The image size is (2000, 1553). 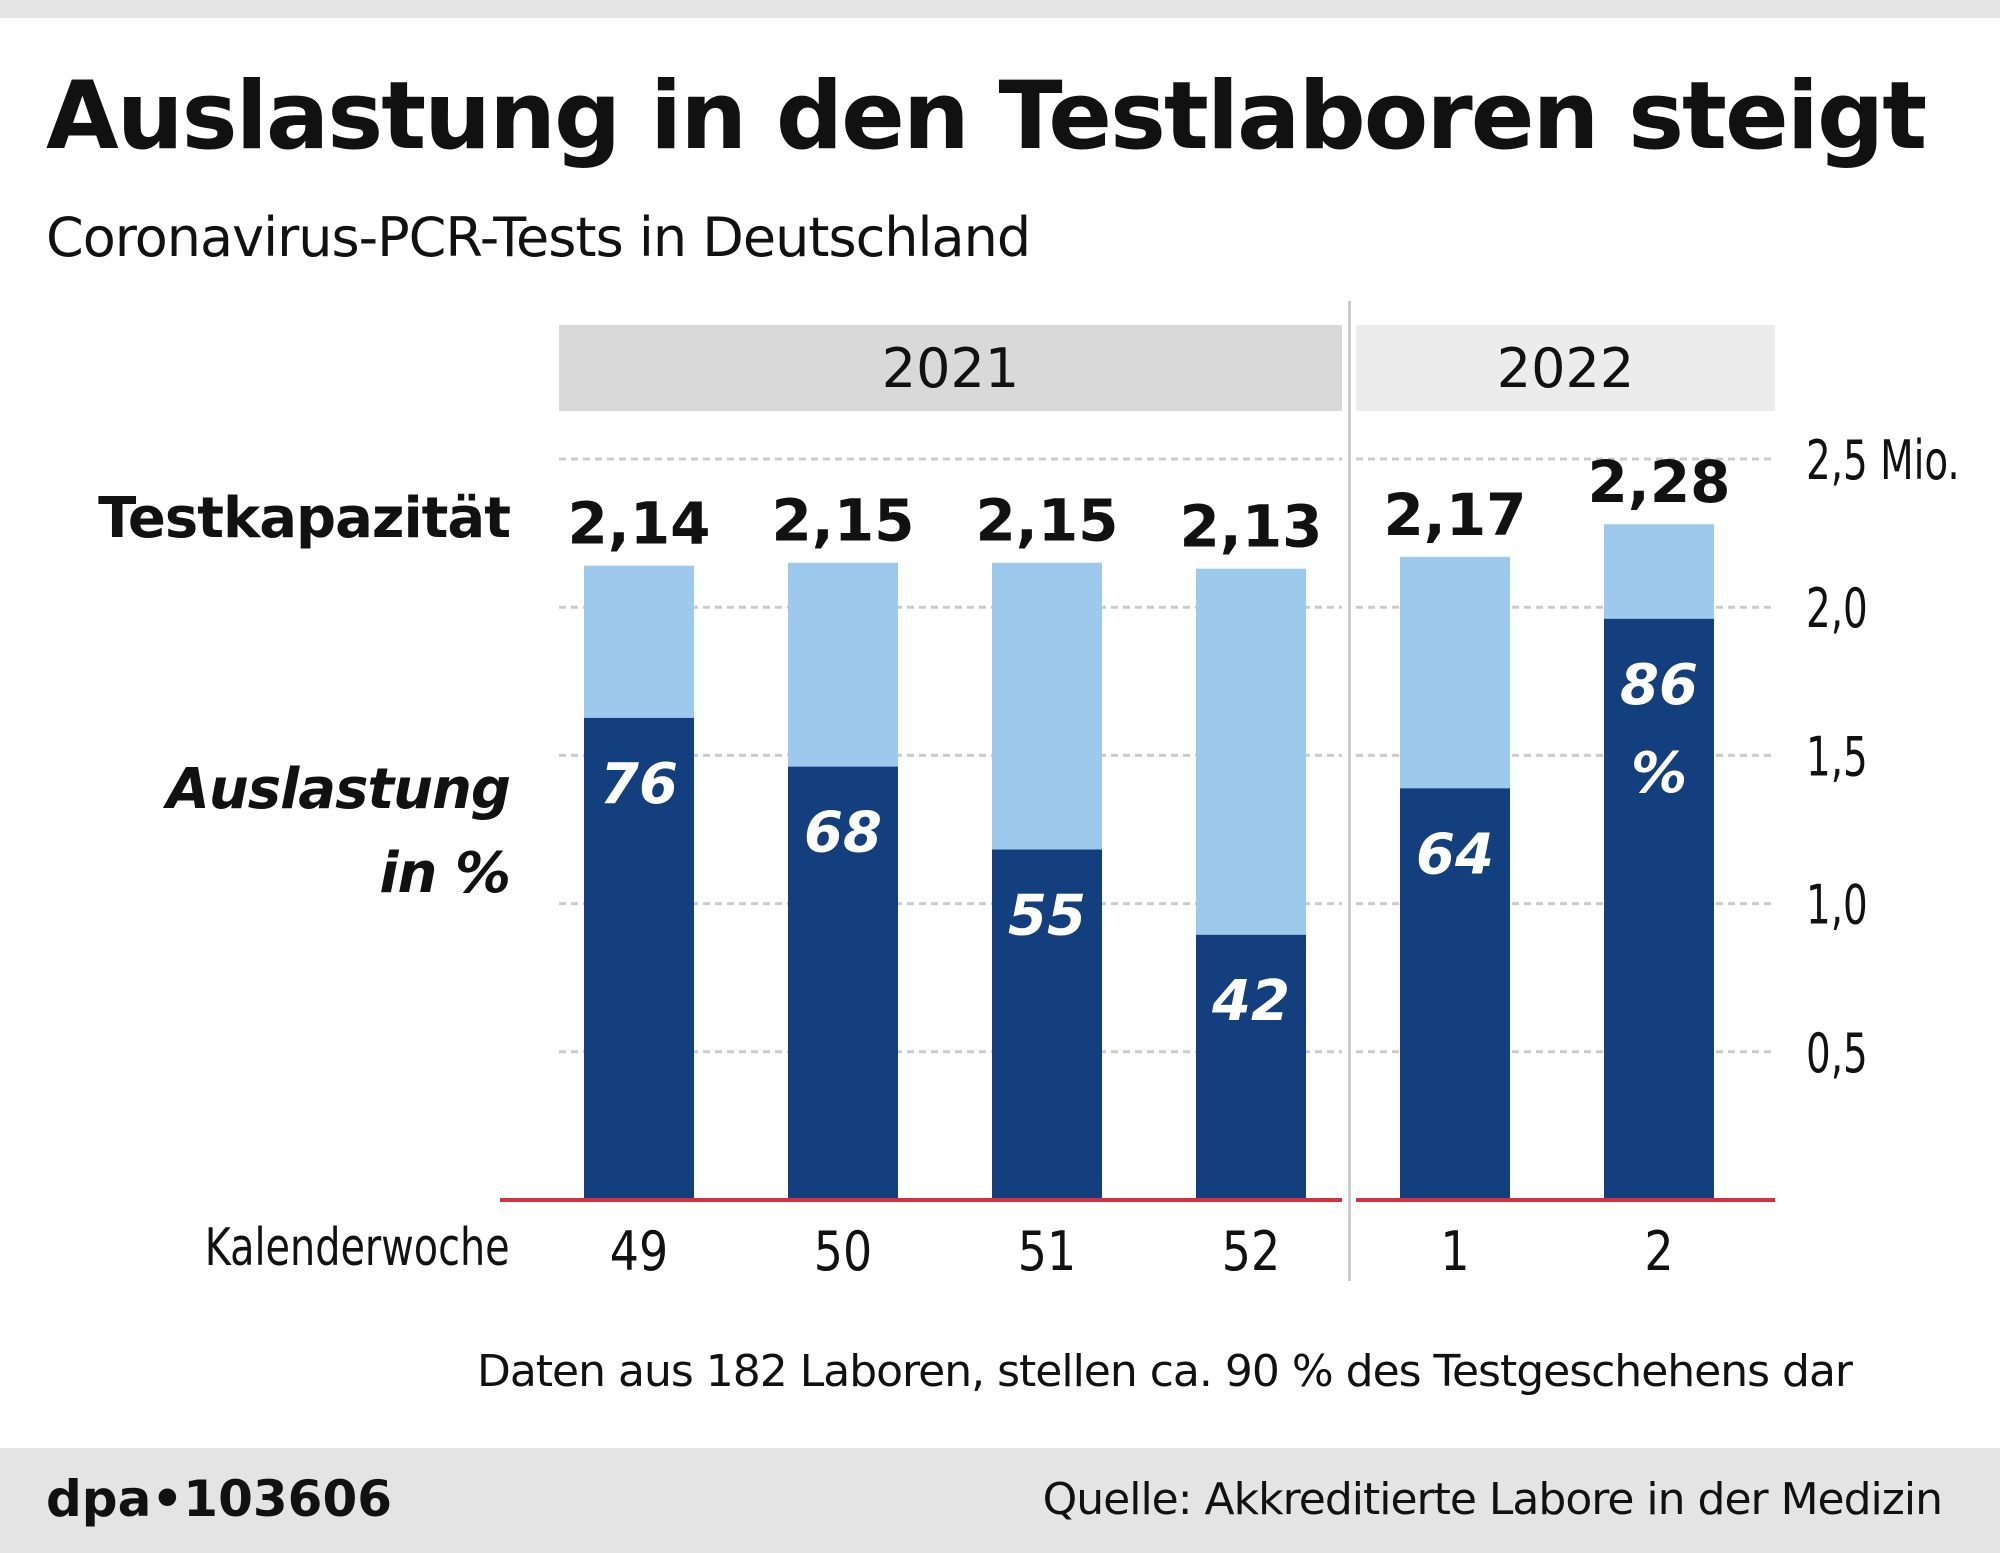 I want to click on x-tick-label: 50, so click(x=843, y=1251).